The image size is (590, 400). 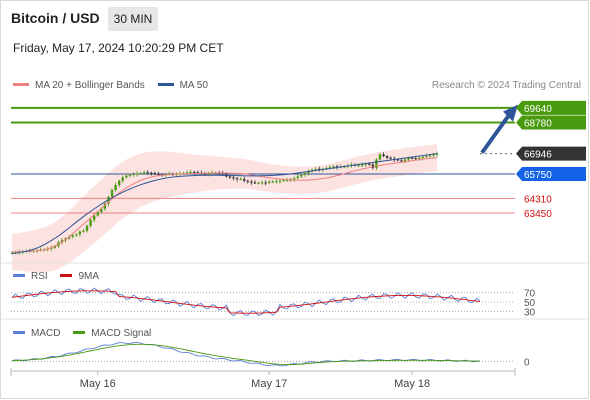 I want to click on level-label-support: 63450, so click(x=538, y=214).